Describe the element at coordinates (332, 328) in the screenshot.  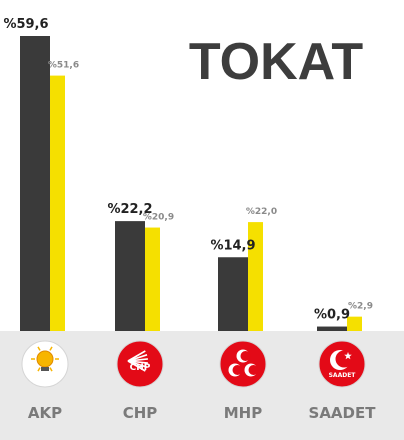
I see `bar-saadet-dark` at that location.